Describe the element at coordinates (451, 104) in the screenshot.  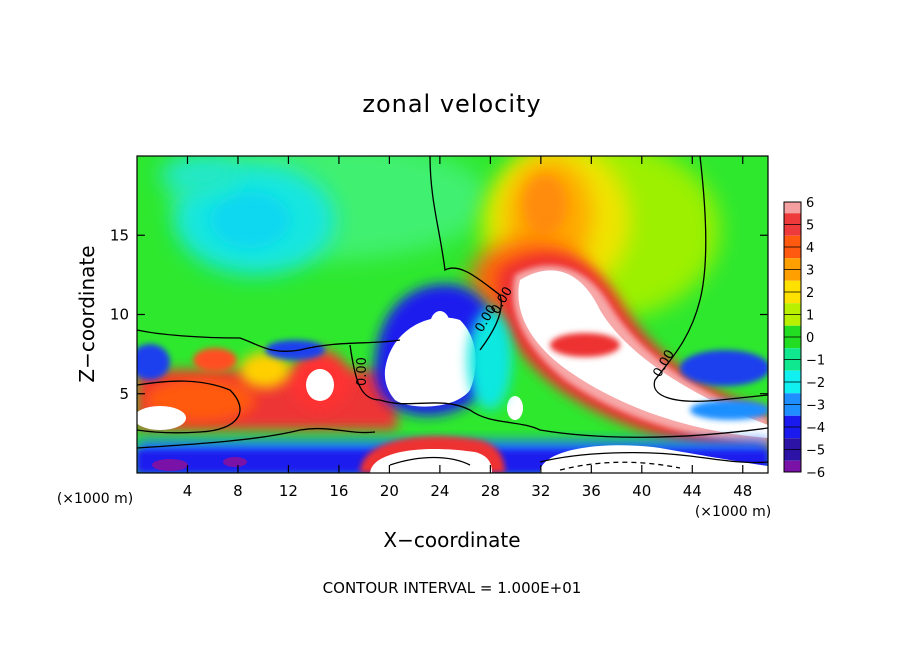
I see `chart-title: zonal velocity` at that location.